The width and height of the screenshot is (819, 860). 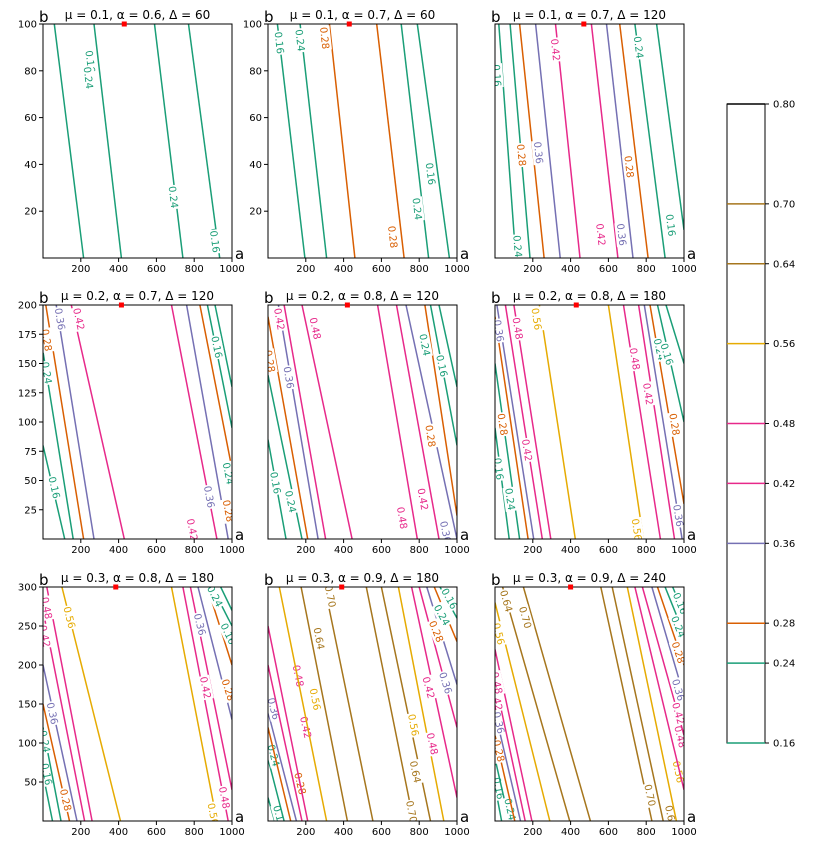 What do you see at coordinates (30, 452) in the screenshot?
I see `y-tick-label: 75` at bounding box center [30, 452].